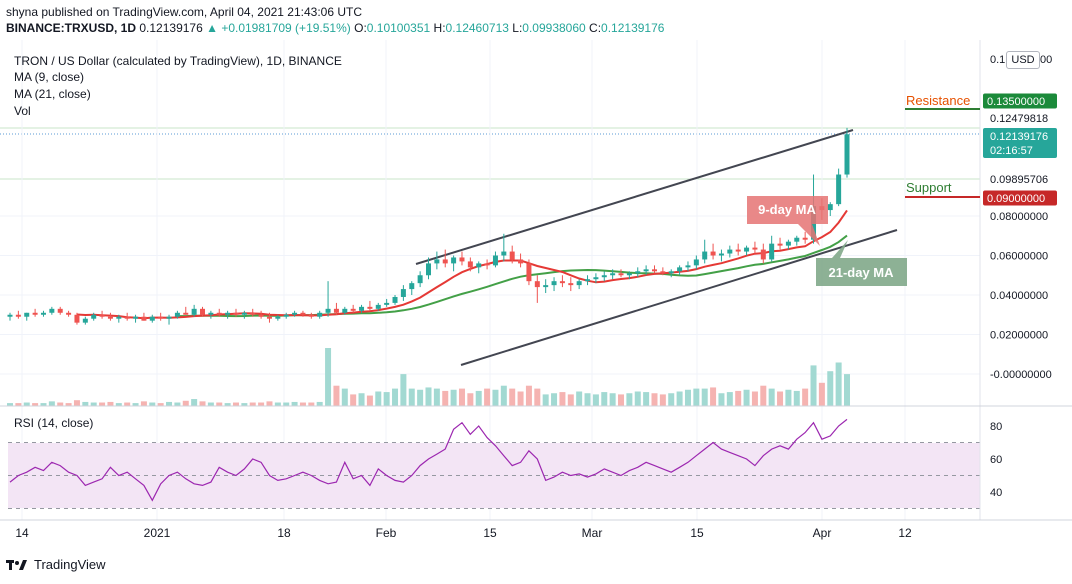 Image resolution: width=1072 pixels, height=584 pixels. What do you see at coordinates (52, 94) in the screenshot?
I see `ma21-legend: MA (21, close)` at bounding box center [52, 94].